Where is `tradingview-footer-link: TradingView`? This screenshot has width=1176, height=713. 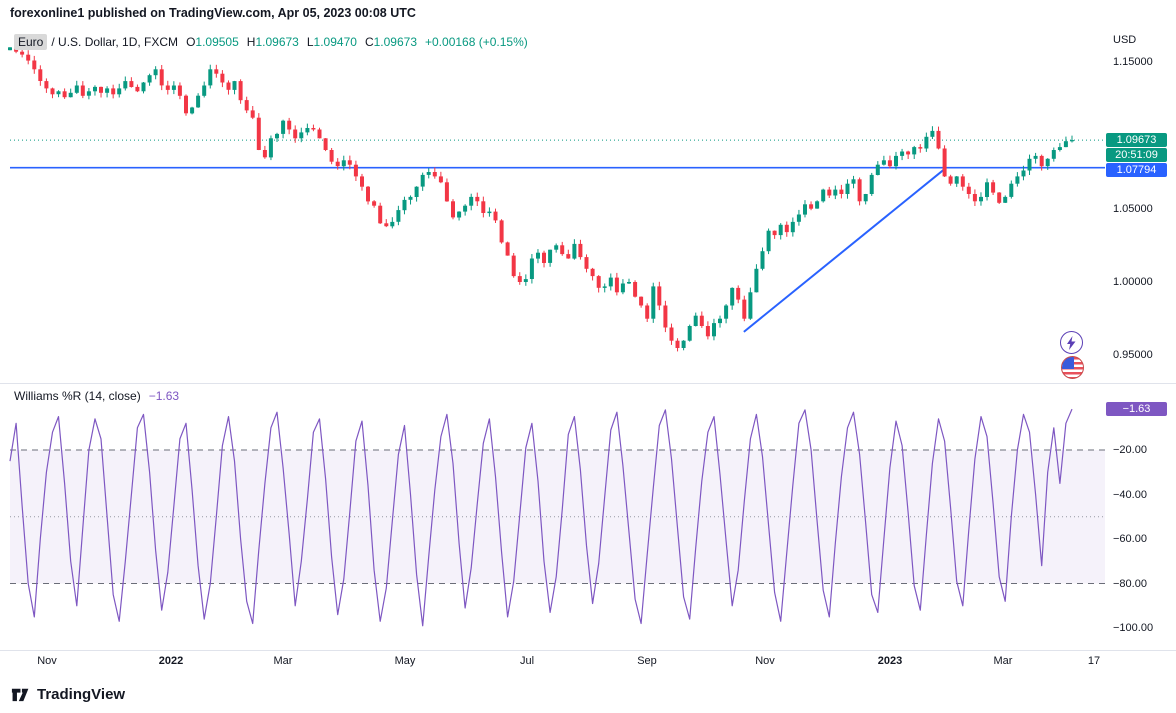 tradingview-footer-link: TradingView is located at coordinates (67, 694).